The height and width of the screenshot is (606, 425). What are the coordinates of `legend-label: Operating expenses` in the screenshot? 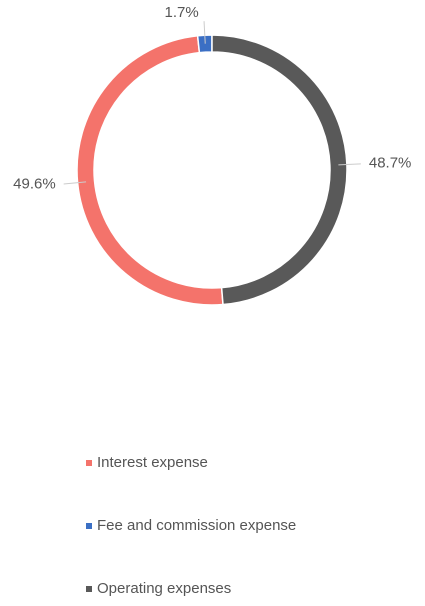 It's located at (164, 588).